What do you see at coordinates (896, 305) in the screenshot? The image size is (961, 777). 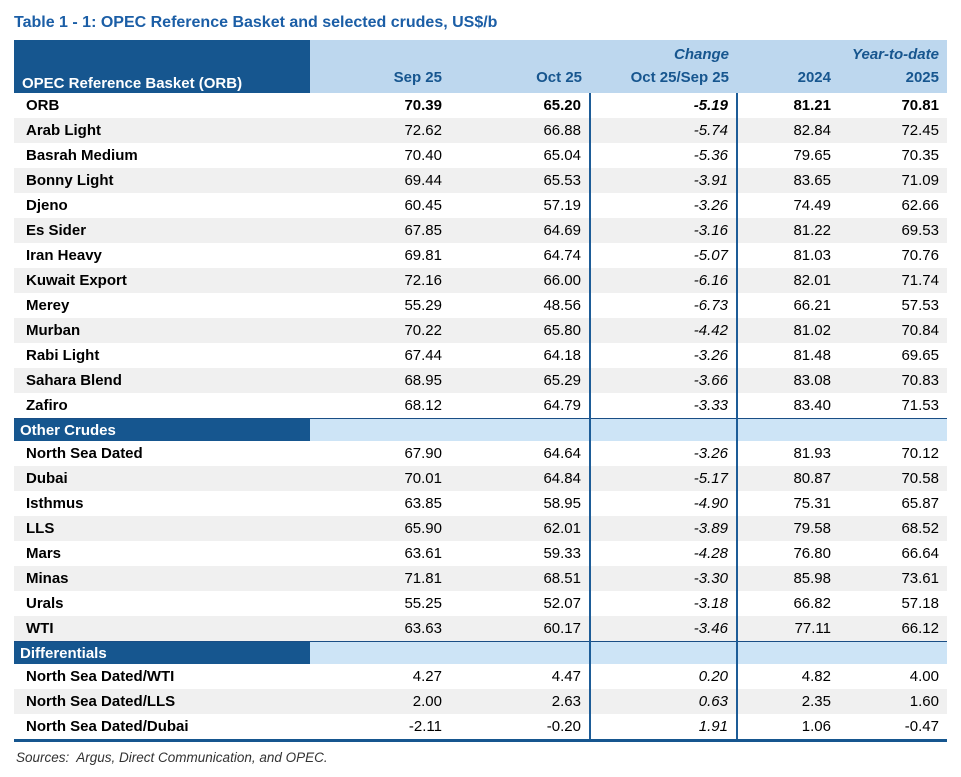 I see `value-2025: 57.53` at bounding box center [896, 305].